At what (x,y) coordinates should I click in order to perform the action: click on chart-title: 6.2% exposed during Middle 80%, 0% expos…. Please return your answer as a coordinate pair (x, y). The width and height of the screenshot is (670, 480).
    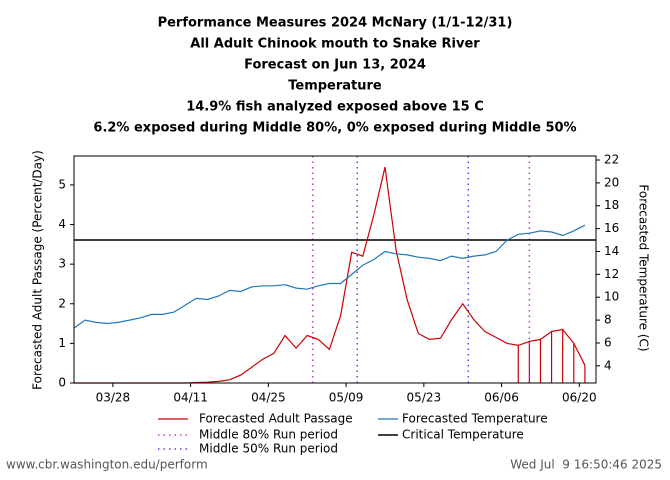
    Looking at the image, I should click on (334, 128).